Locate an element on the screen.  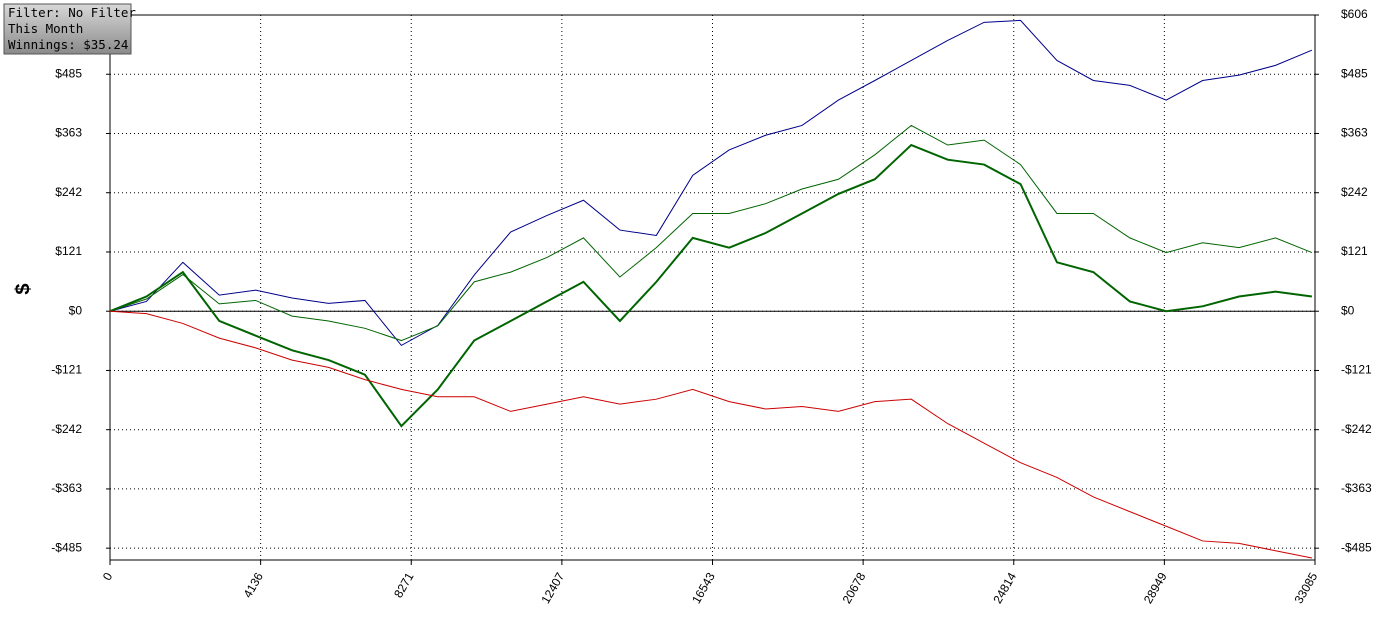
y-tick-label-right: $121 is located at coordinates (1354, 251).